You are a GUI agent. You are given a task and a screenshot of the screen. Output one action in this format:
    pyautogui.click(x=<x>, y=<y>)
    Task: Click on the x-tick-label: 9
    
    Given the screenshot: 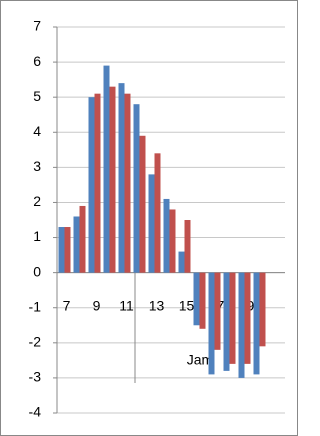 What is the action you would take?
    pyautogui.click(x=97, y=306)
    